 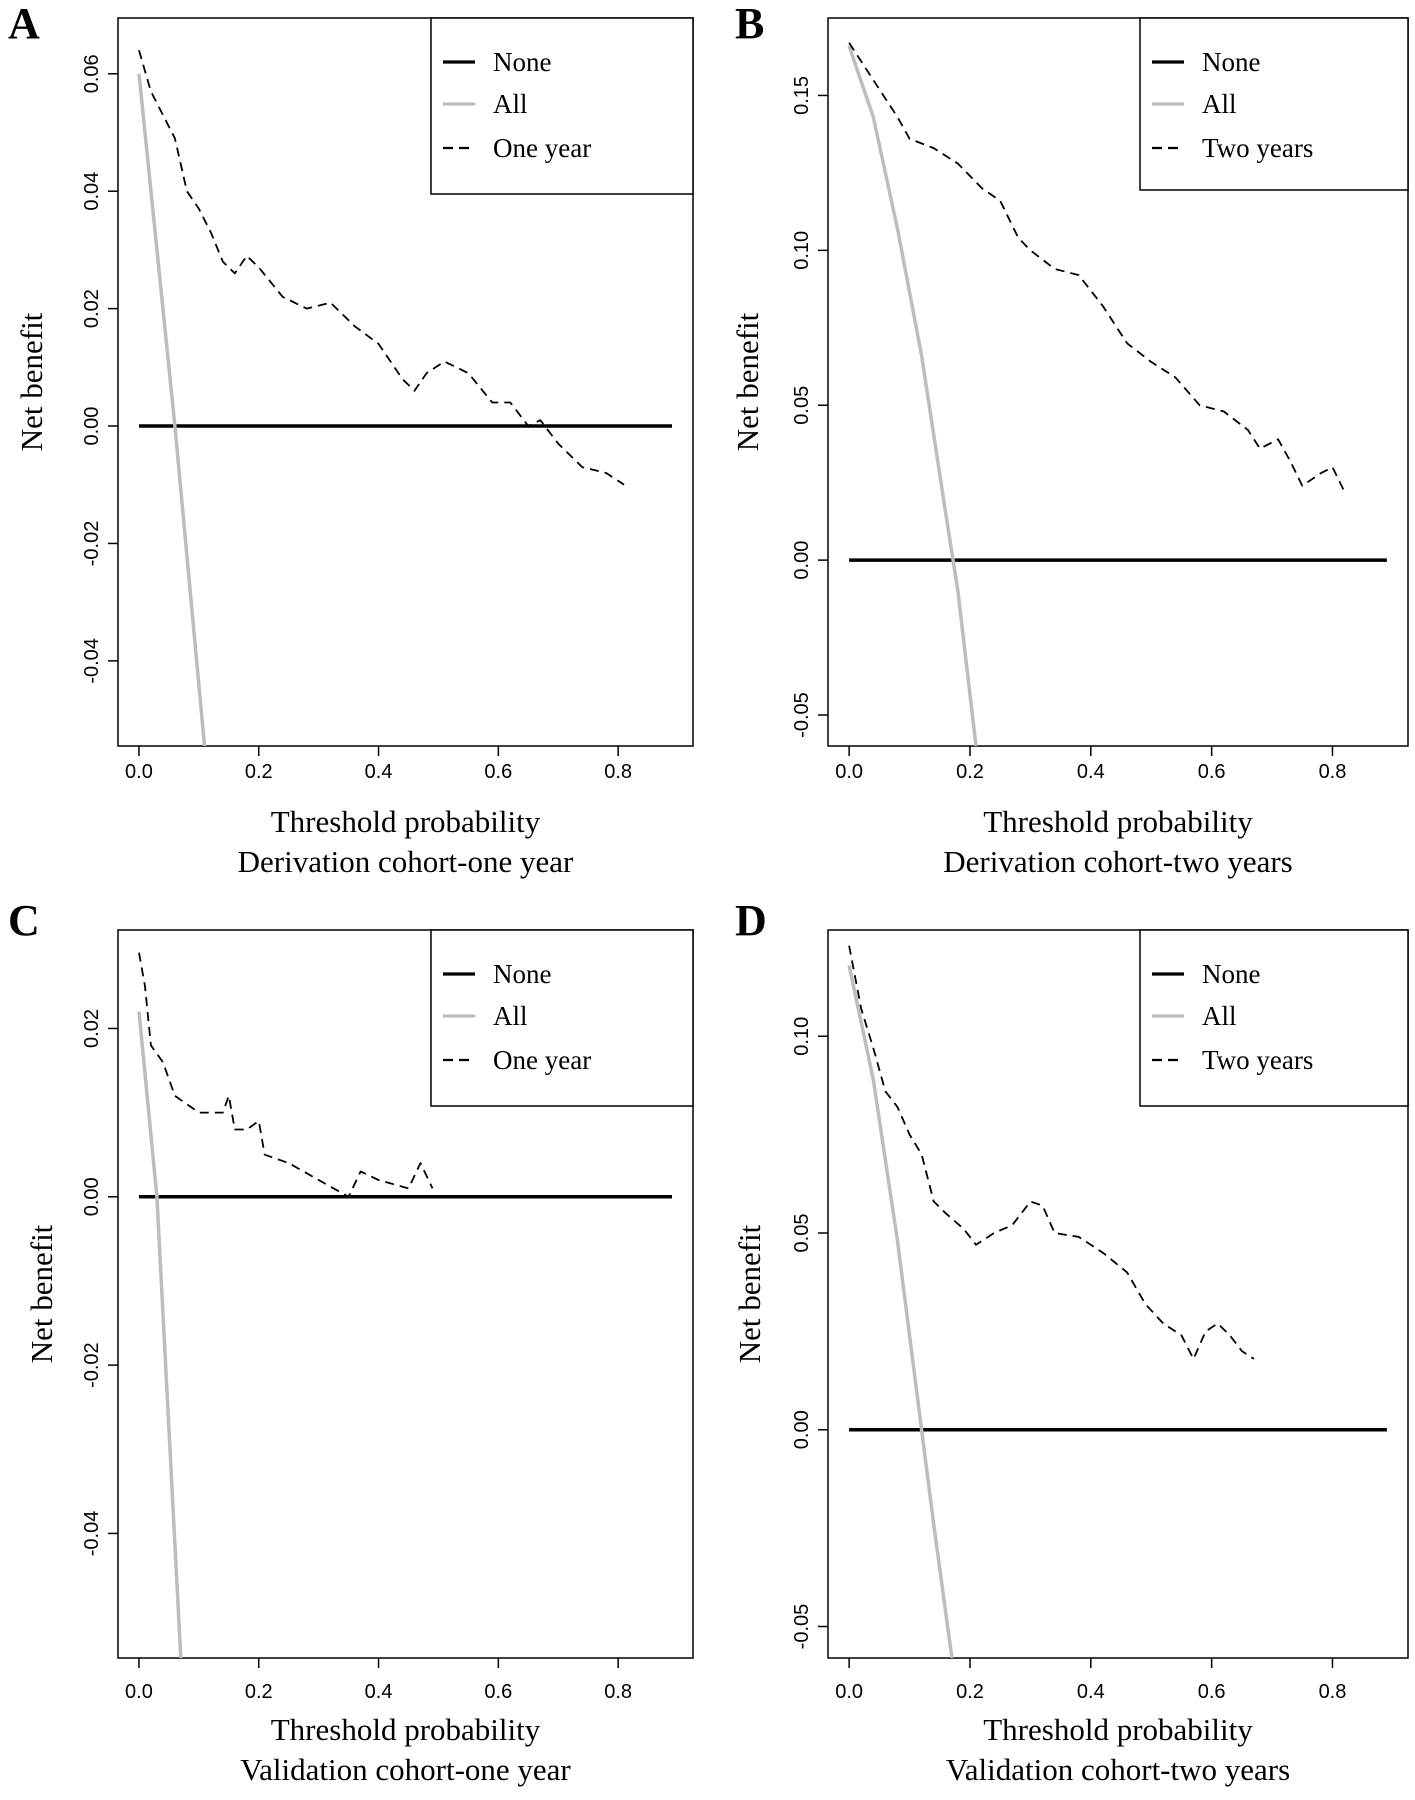 I want to click on y-tick-label-b: 0.05, so click(x=802, y=405).